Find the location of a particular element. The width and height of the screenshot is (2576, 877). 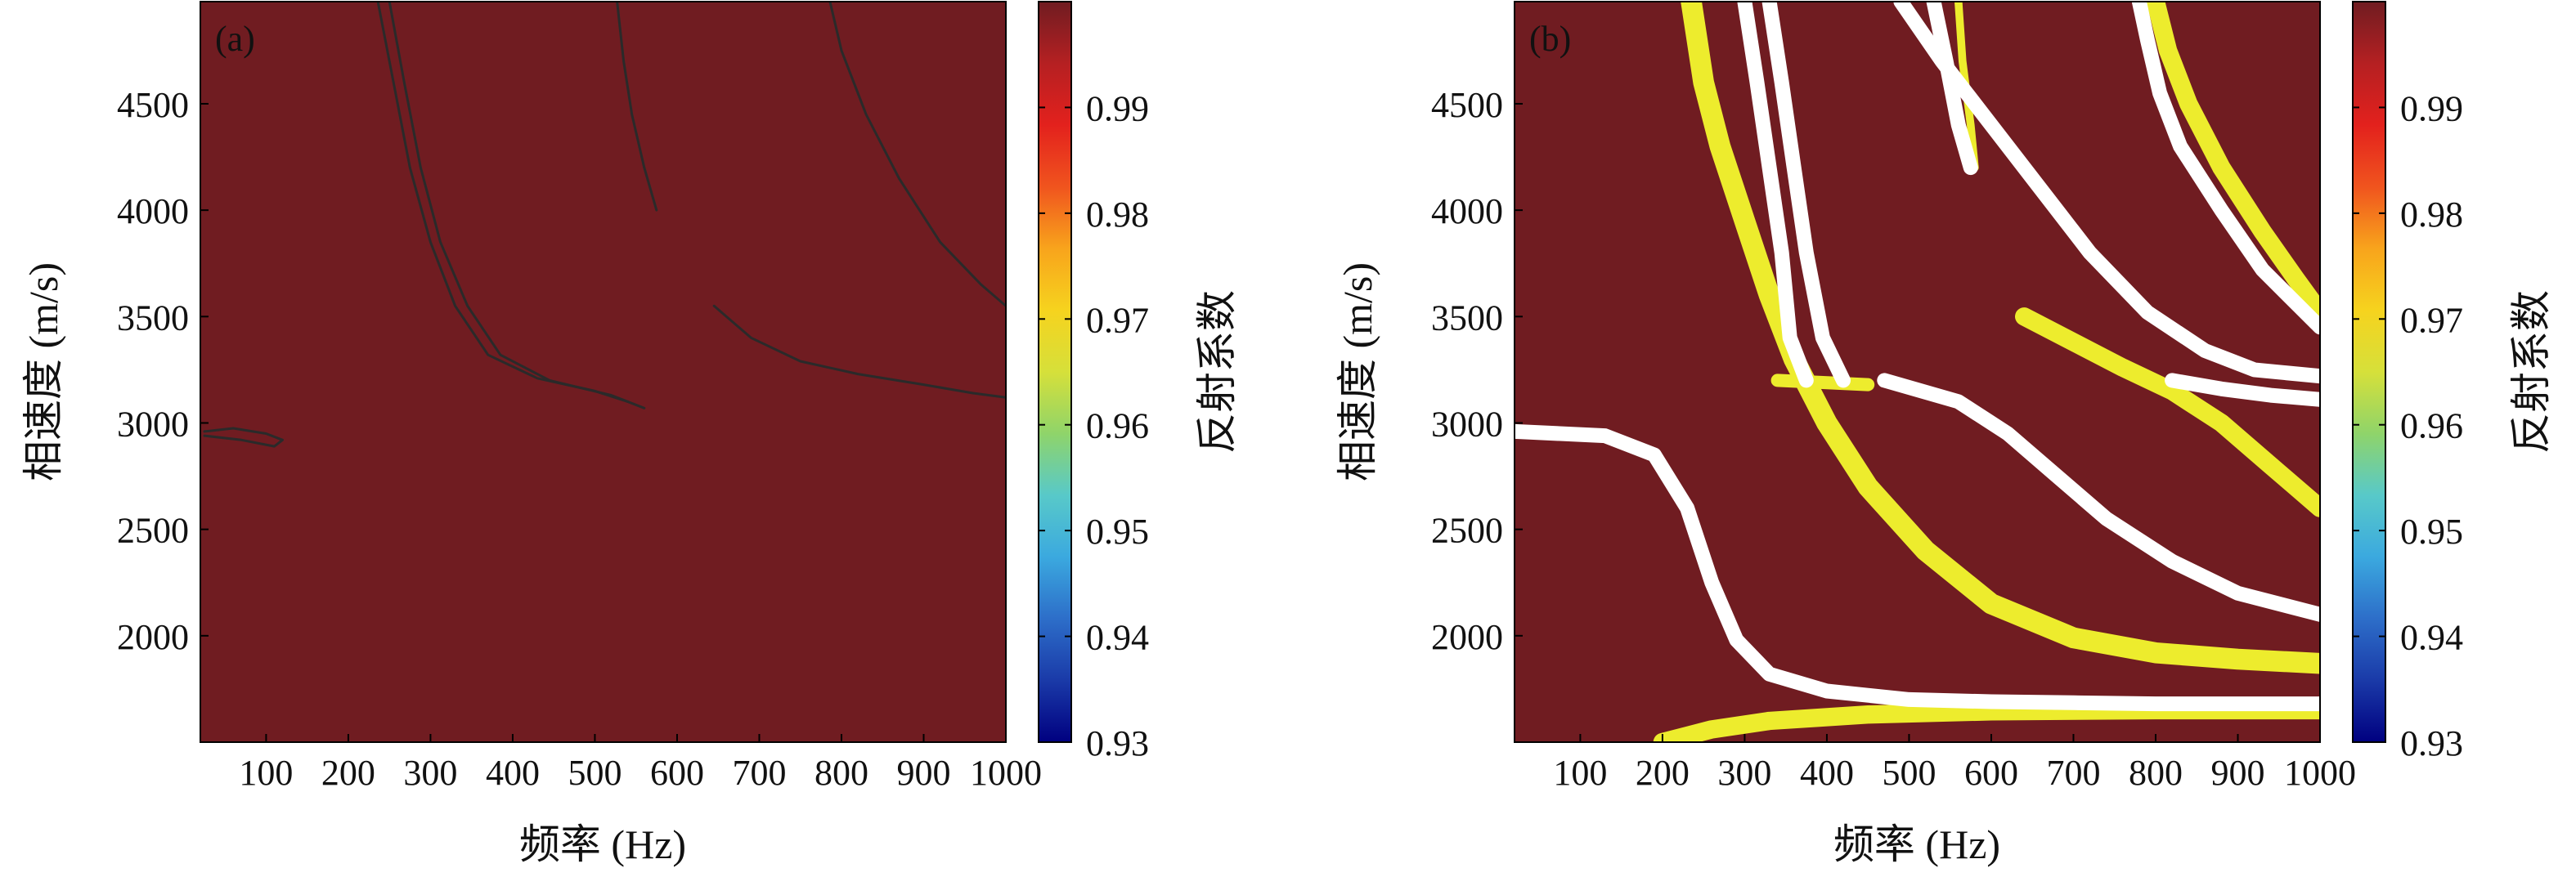

x-axis-title-a: 频率 (Hz) is located at coordinates (602, 844).